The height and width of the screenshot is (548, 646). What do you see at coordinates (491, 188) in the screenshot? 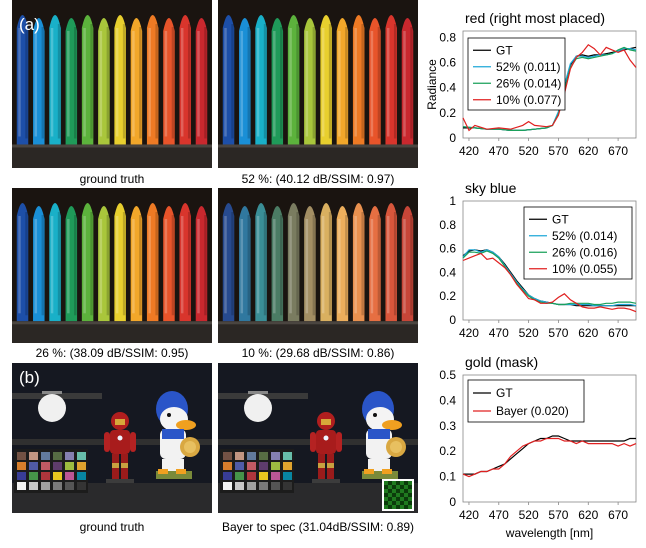
I see `chart-title: sky blue` at bounding box center [491, 188].